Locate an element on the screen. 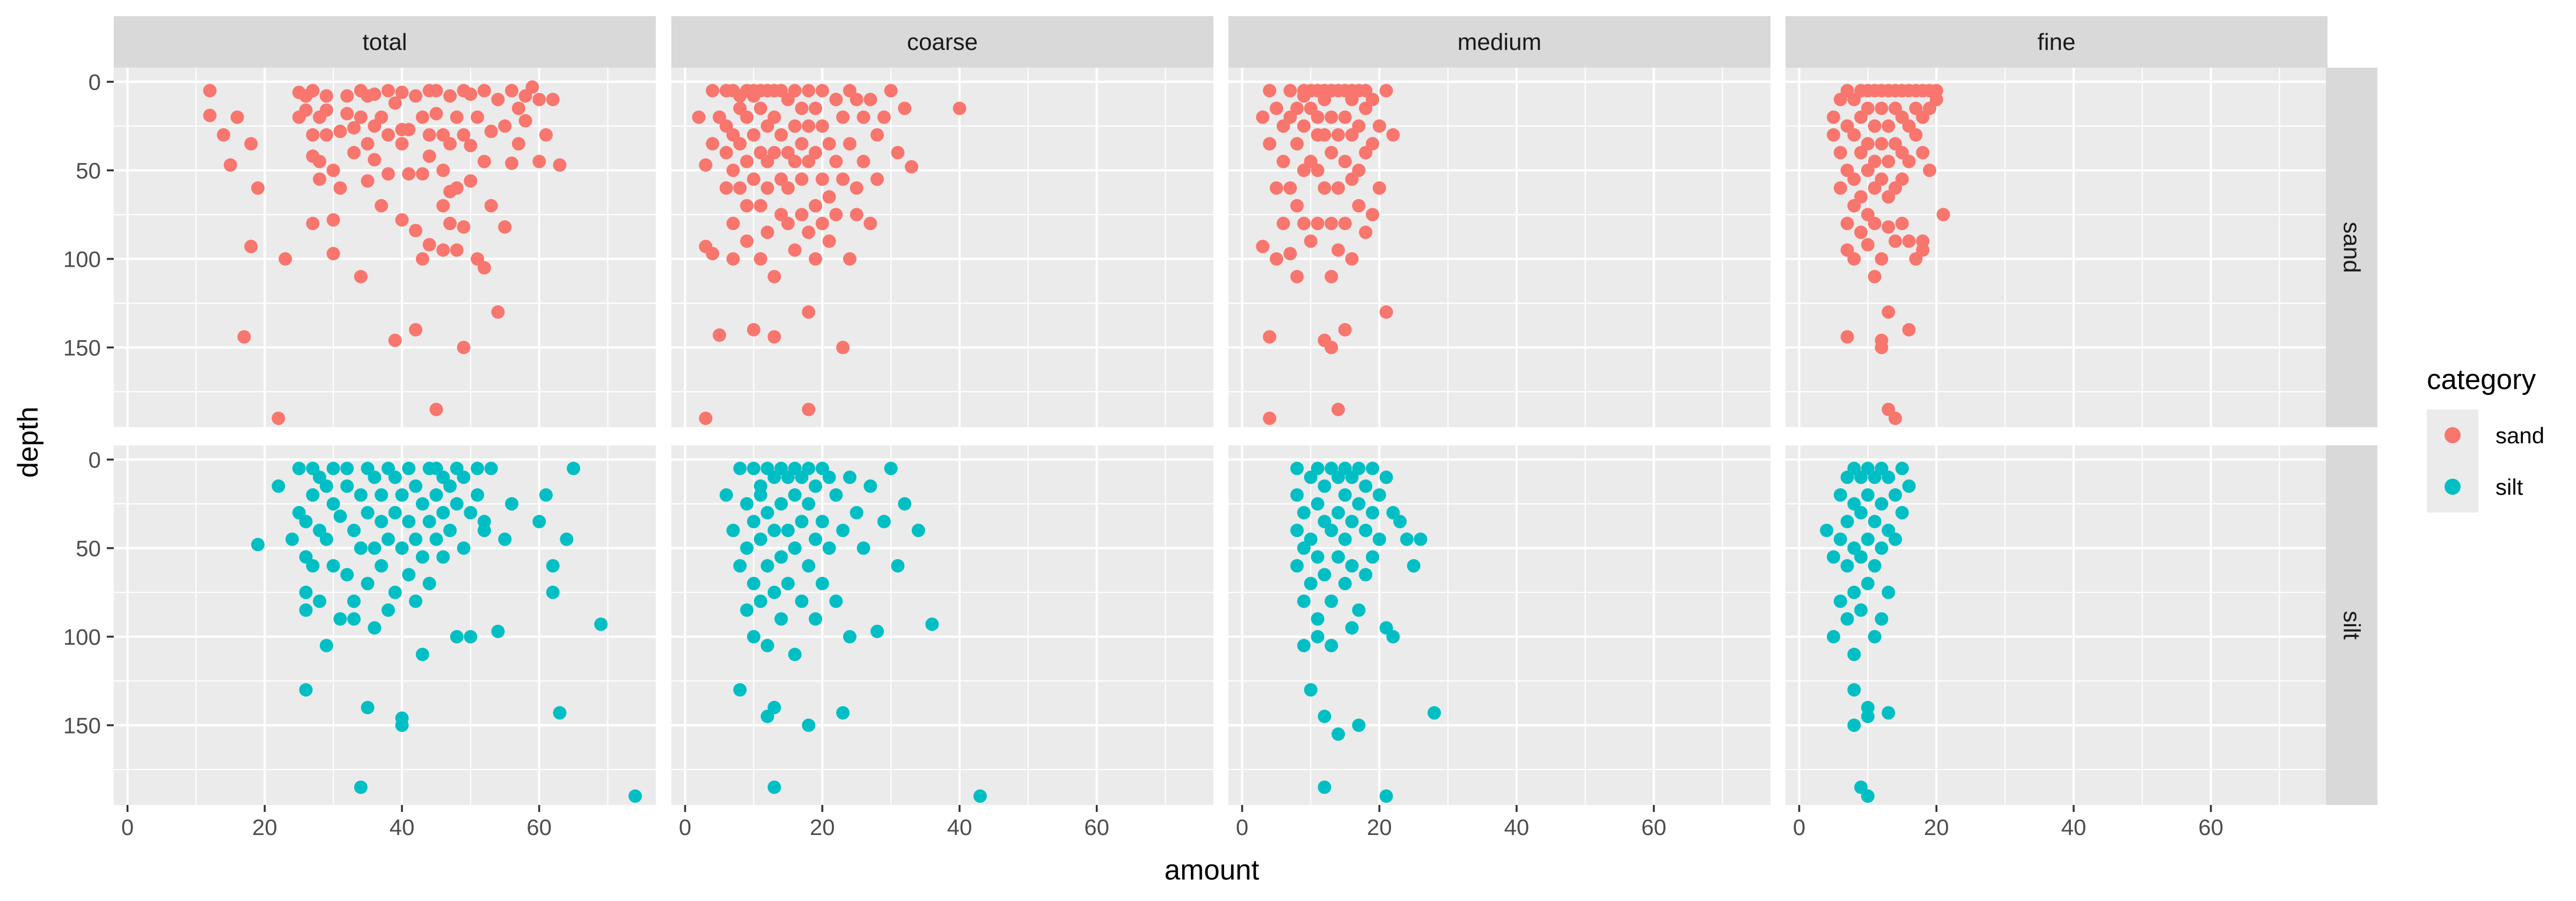  strip-fine is located at coordinates (2056, 42).